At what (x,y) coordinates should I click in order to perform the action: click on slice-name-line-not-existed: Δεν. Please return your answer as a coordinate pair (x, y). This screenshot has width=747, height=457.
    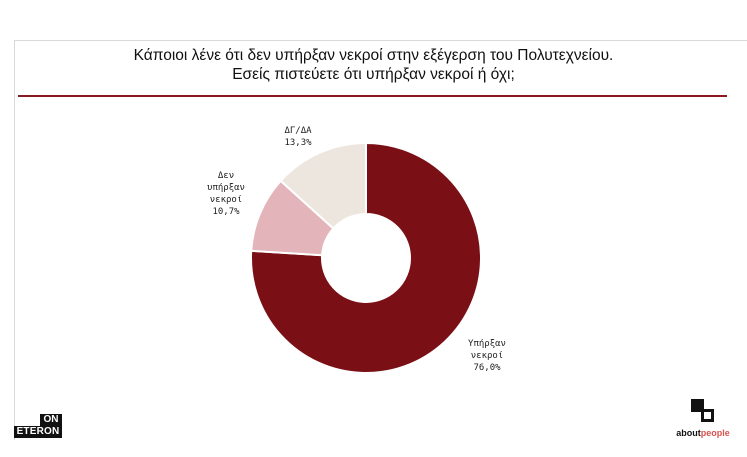
    Looking at the image, I should click on (226, 176).